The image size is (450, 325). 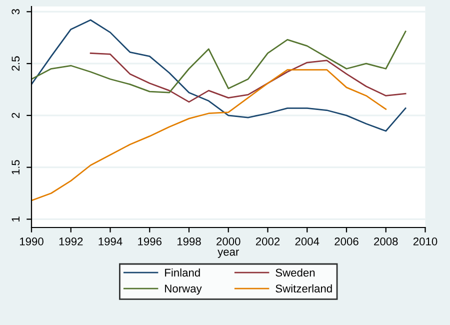 What do you see at coordinates (346, 242) in the screenshot?
I see `x-tick-label: 2006` at bounding box center [346, 242].